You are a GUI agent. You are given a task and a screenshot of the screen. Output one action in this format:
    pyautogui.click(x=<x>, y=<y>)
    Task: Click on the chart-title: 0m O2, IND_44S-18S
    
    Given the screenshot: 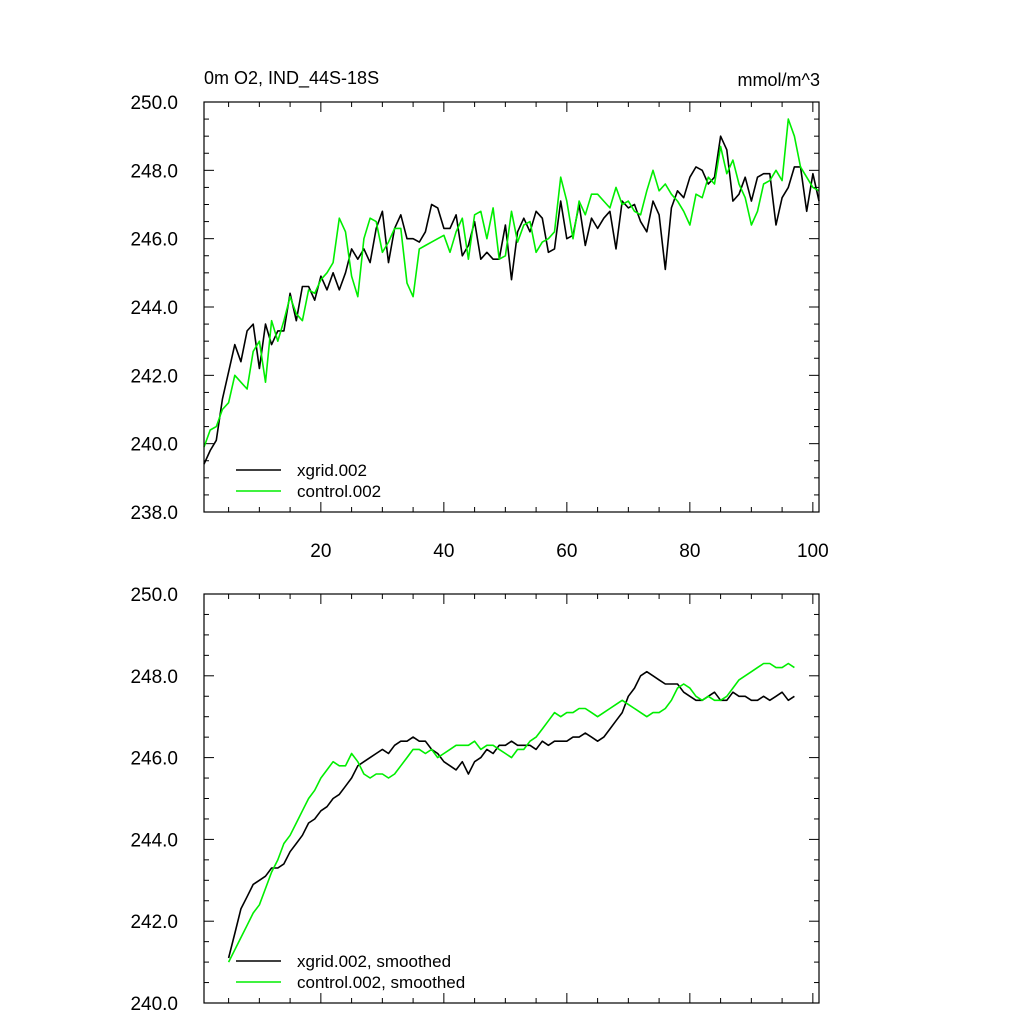 What is the action you would take?
    pyautogui.click(x=291, y=78)
    